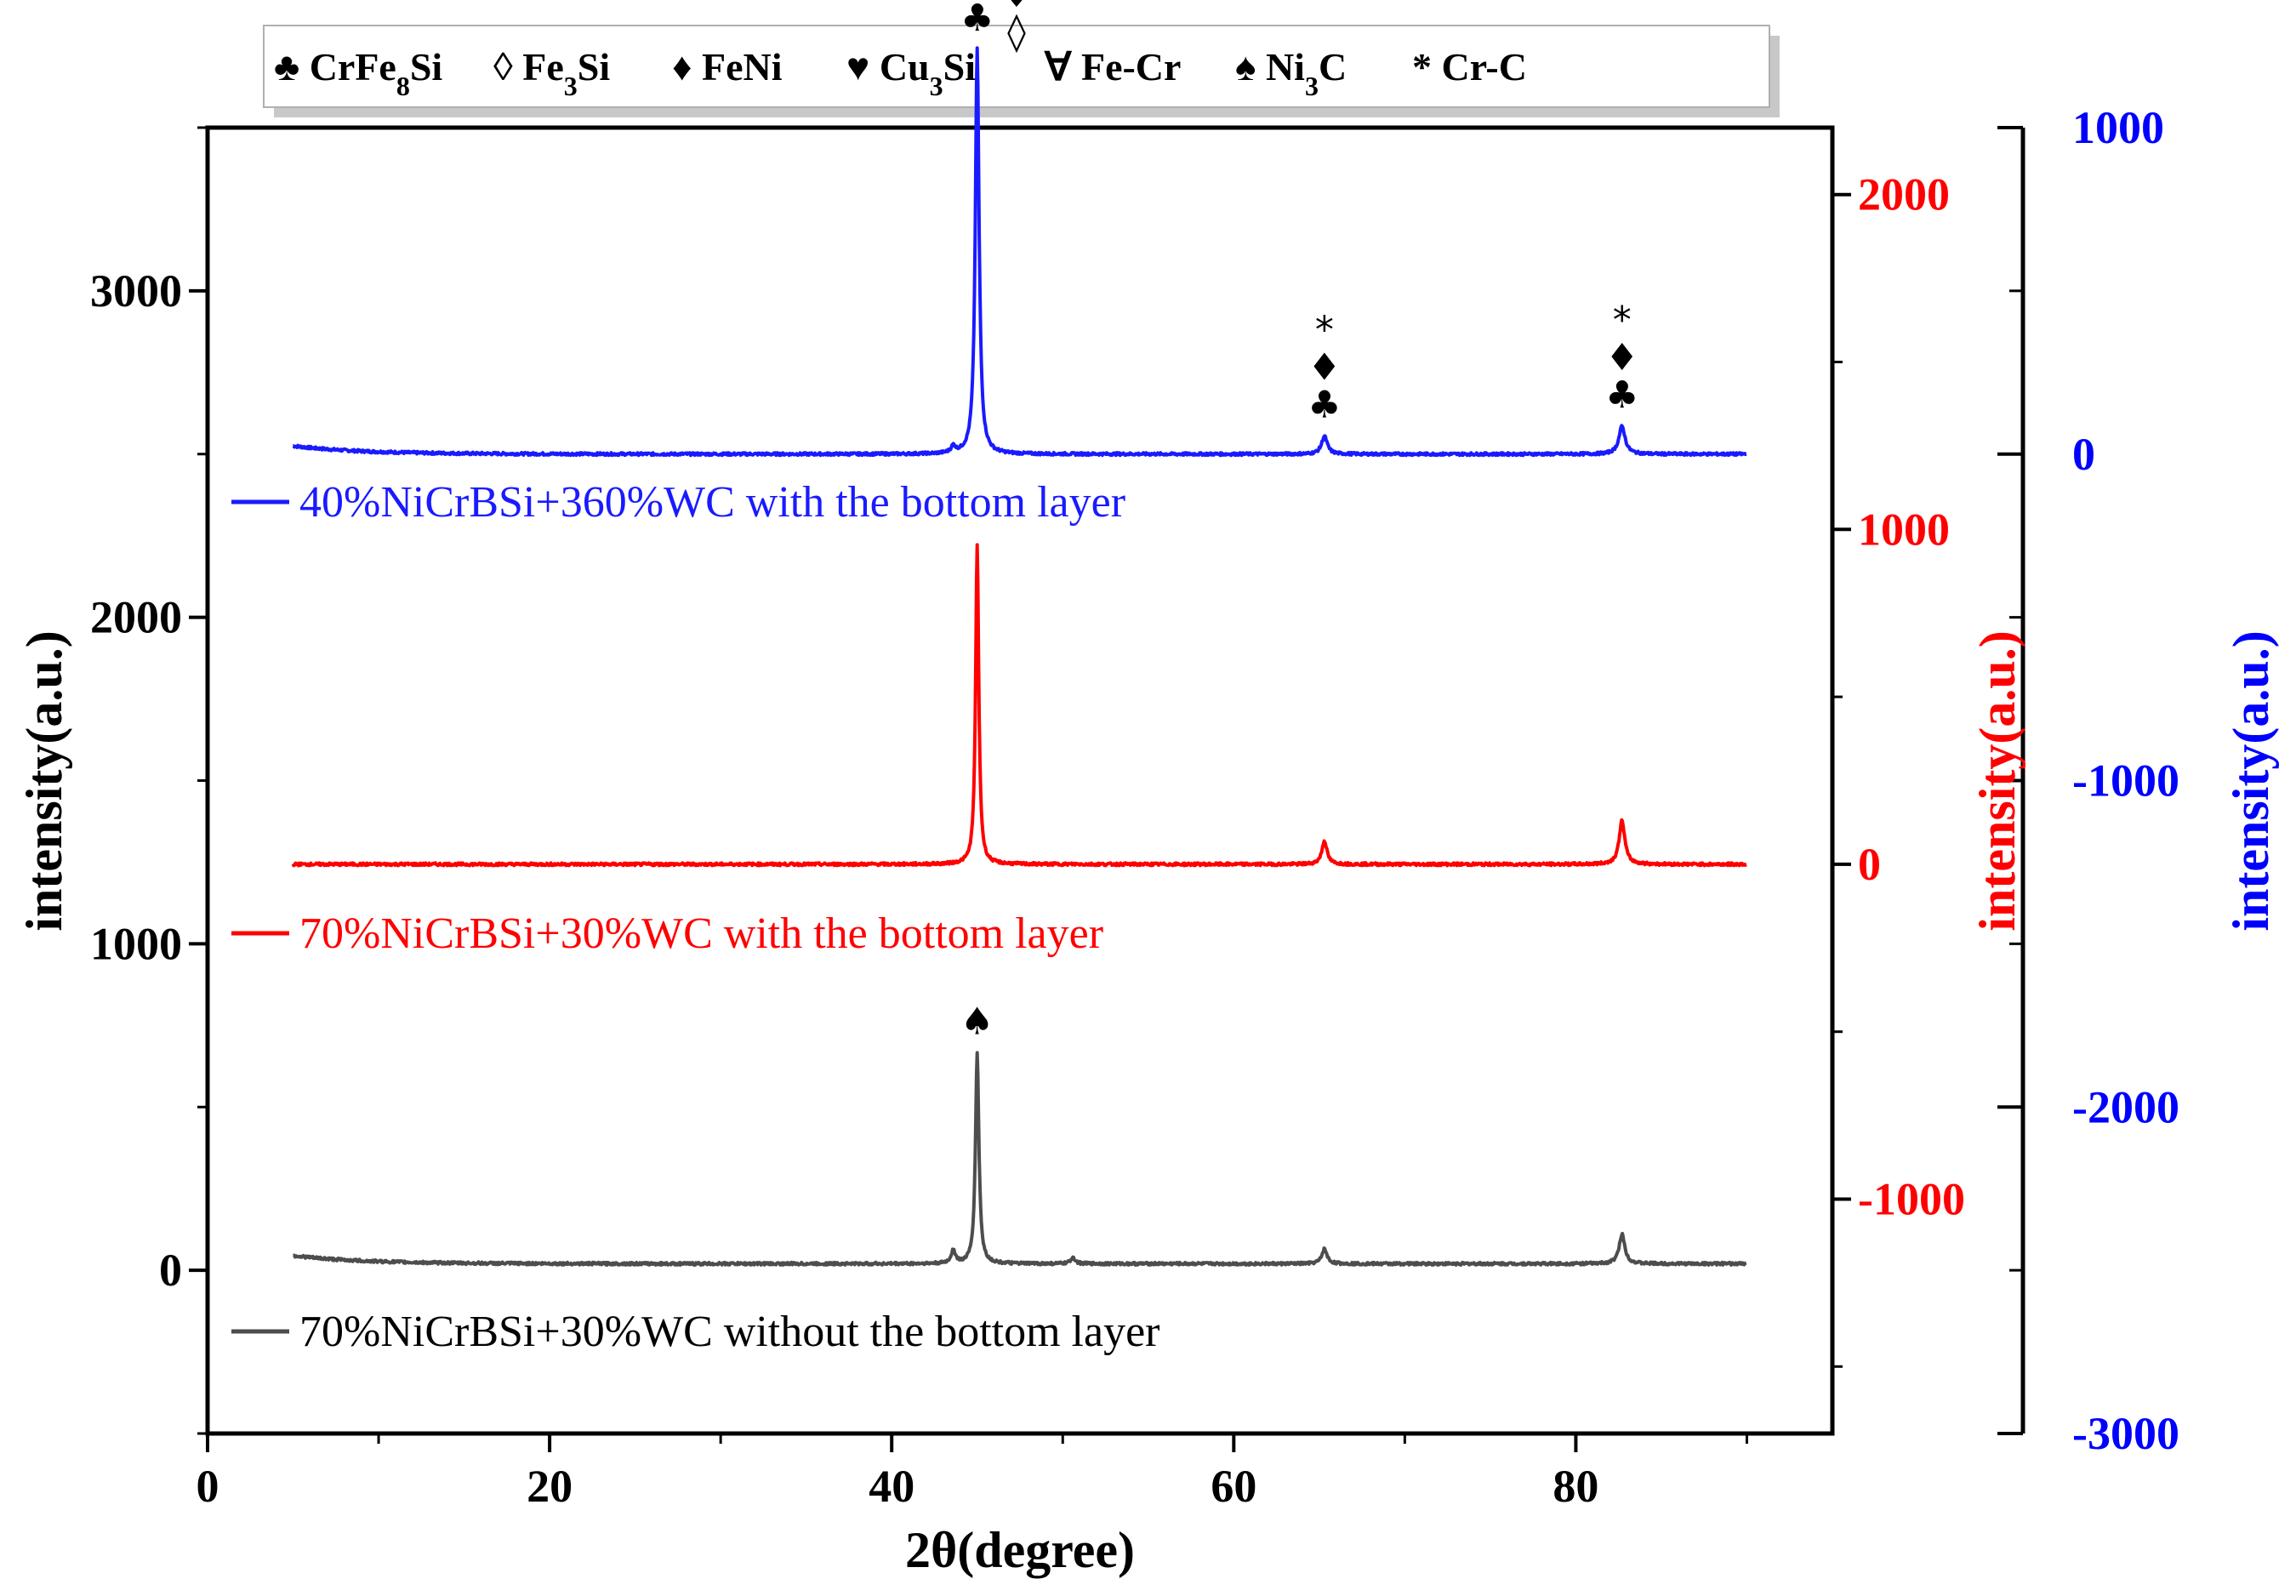  I want to click on blue-tick-label: -1000, so click(2125, 781).